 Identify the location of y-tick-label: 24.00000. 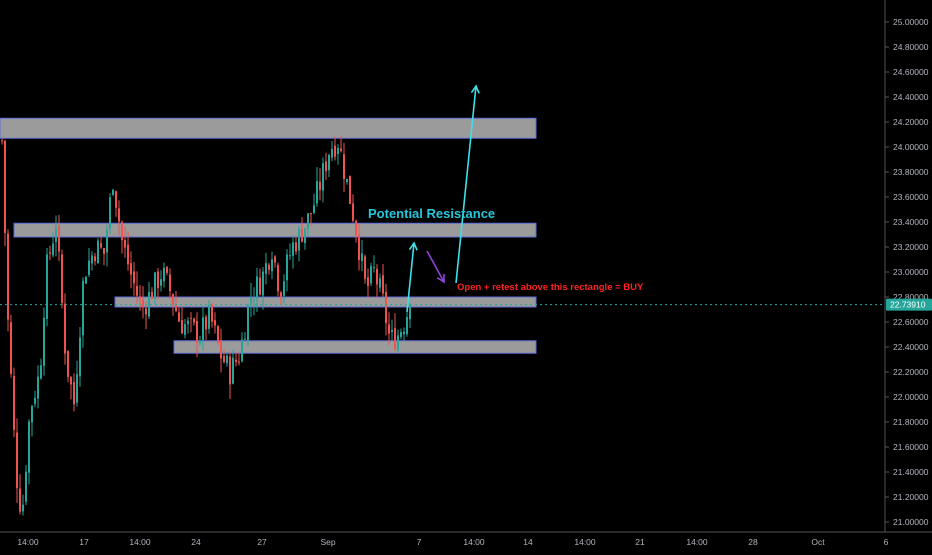
(911, 147).